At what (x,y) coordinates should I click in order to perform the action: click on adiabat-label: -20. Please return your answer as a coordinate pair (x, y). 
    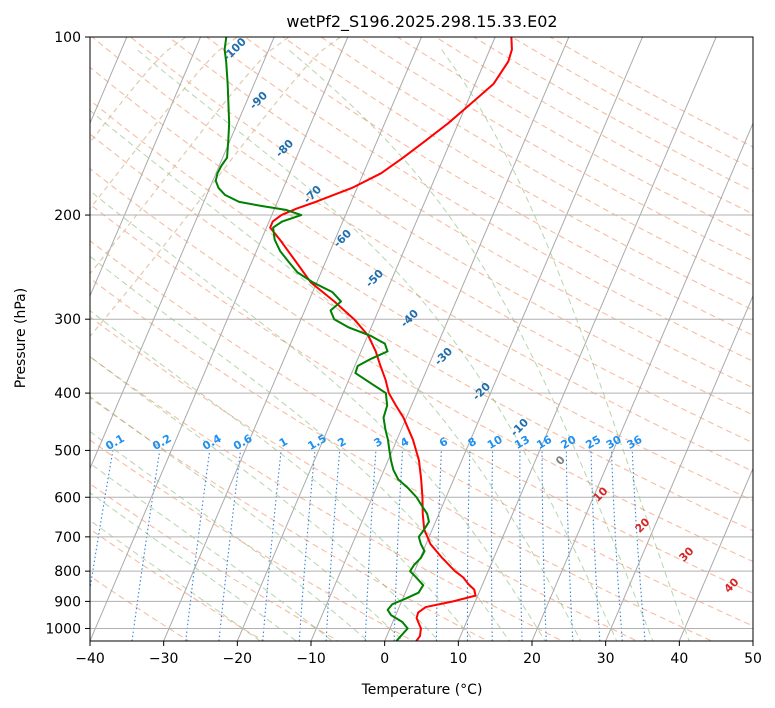
    Looking at the image, I should click on (481, 391).